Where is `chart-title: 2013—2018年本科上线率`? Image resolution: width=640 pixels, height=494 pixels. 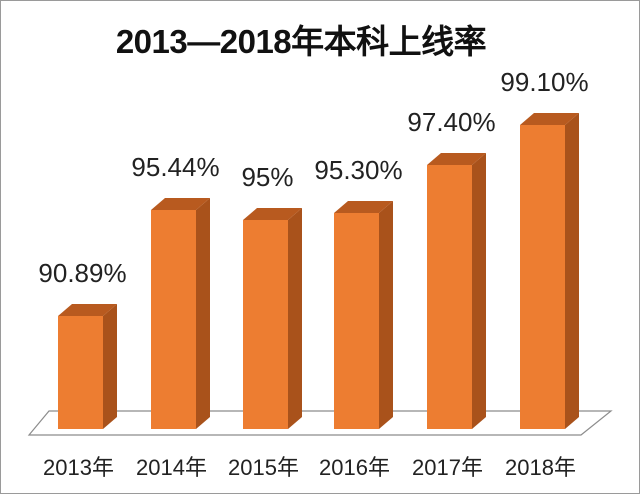 chart-title: 2013—2018年本科上线率 is located at coordinates (301, 41).